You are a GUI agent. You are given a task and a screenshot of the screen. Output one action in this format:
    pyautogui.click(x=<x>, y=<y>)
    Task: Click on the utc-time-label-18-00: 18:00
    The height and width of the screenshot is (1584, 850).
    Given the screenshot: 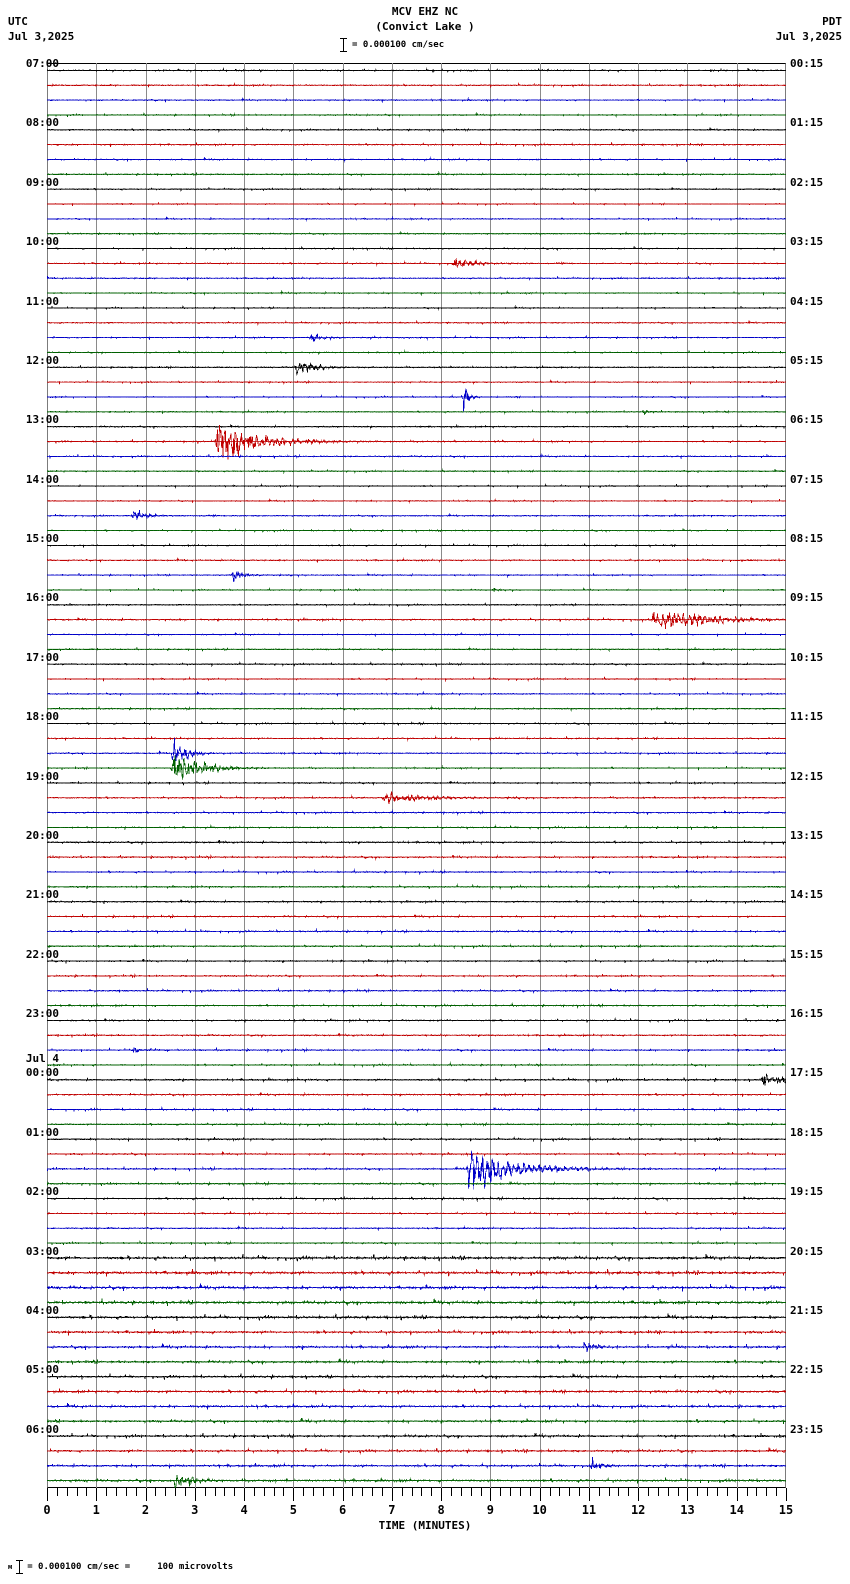 What is the action you would take?
    pyautogui.click(x=42, y=717)
    